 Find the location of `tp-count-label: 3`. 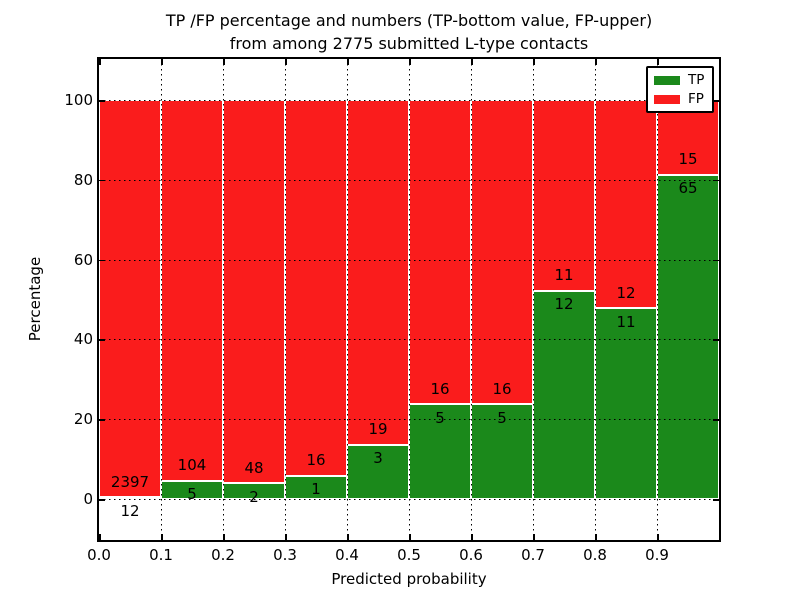

tp-count-label: 3 is located at coordinates (378, 458).